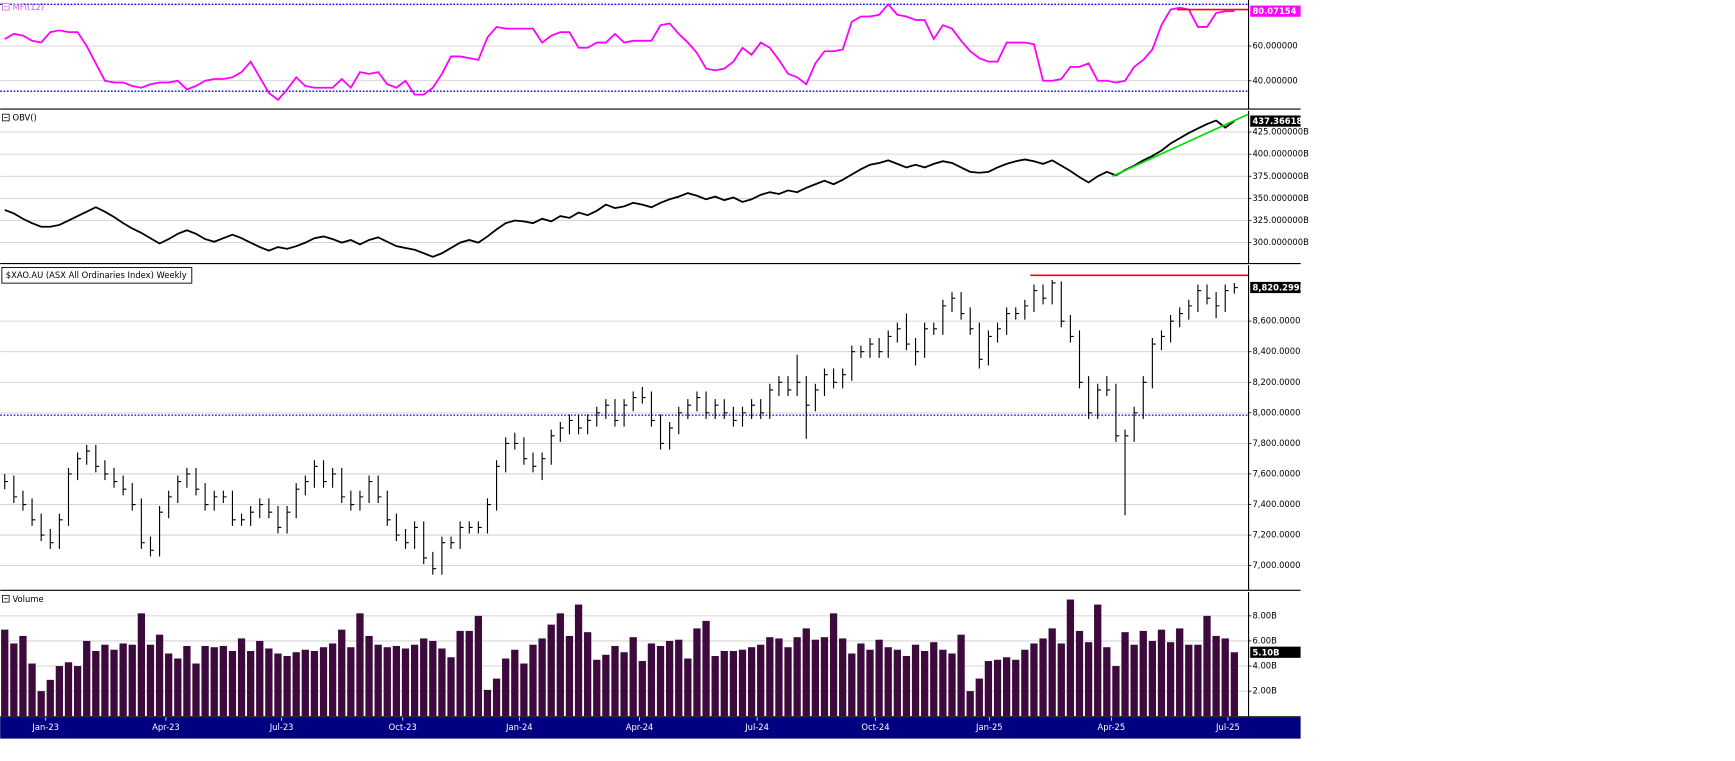  I want to click on x-tick-label: Jan-23, so click(45, 727).